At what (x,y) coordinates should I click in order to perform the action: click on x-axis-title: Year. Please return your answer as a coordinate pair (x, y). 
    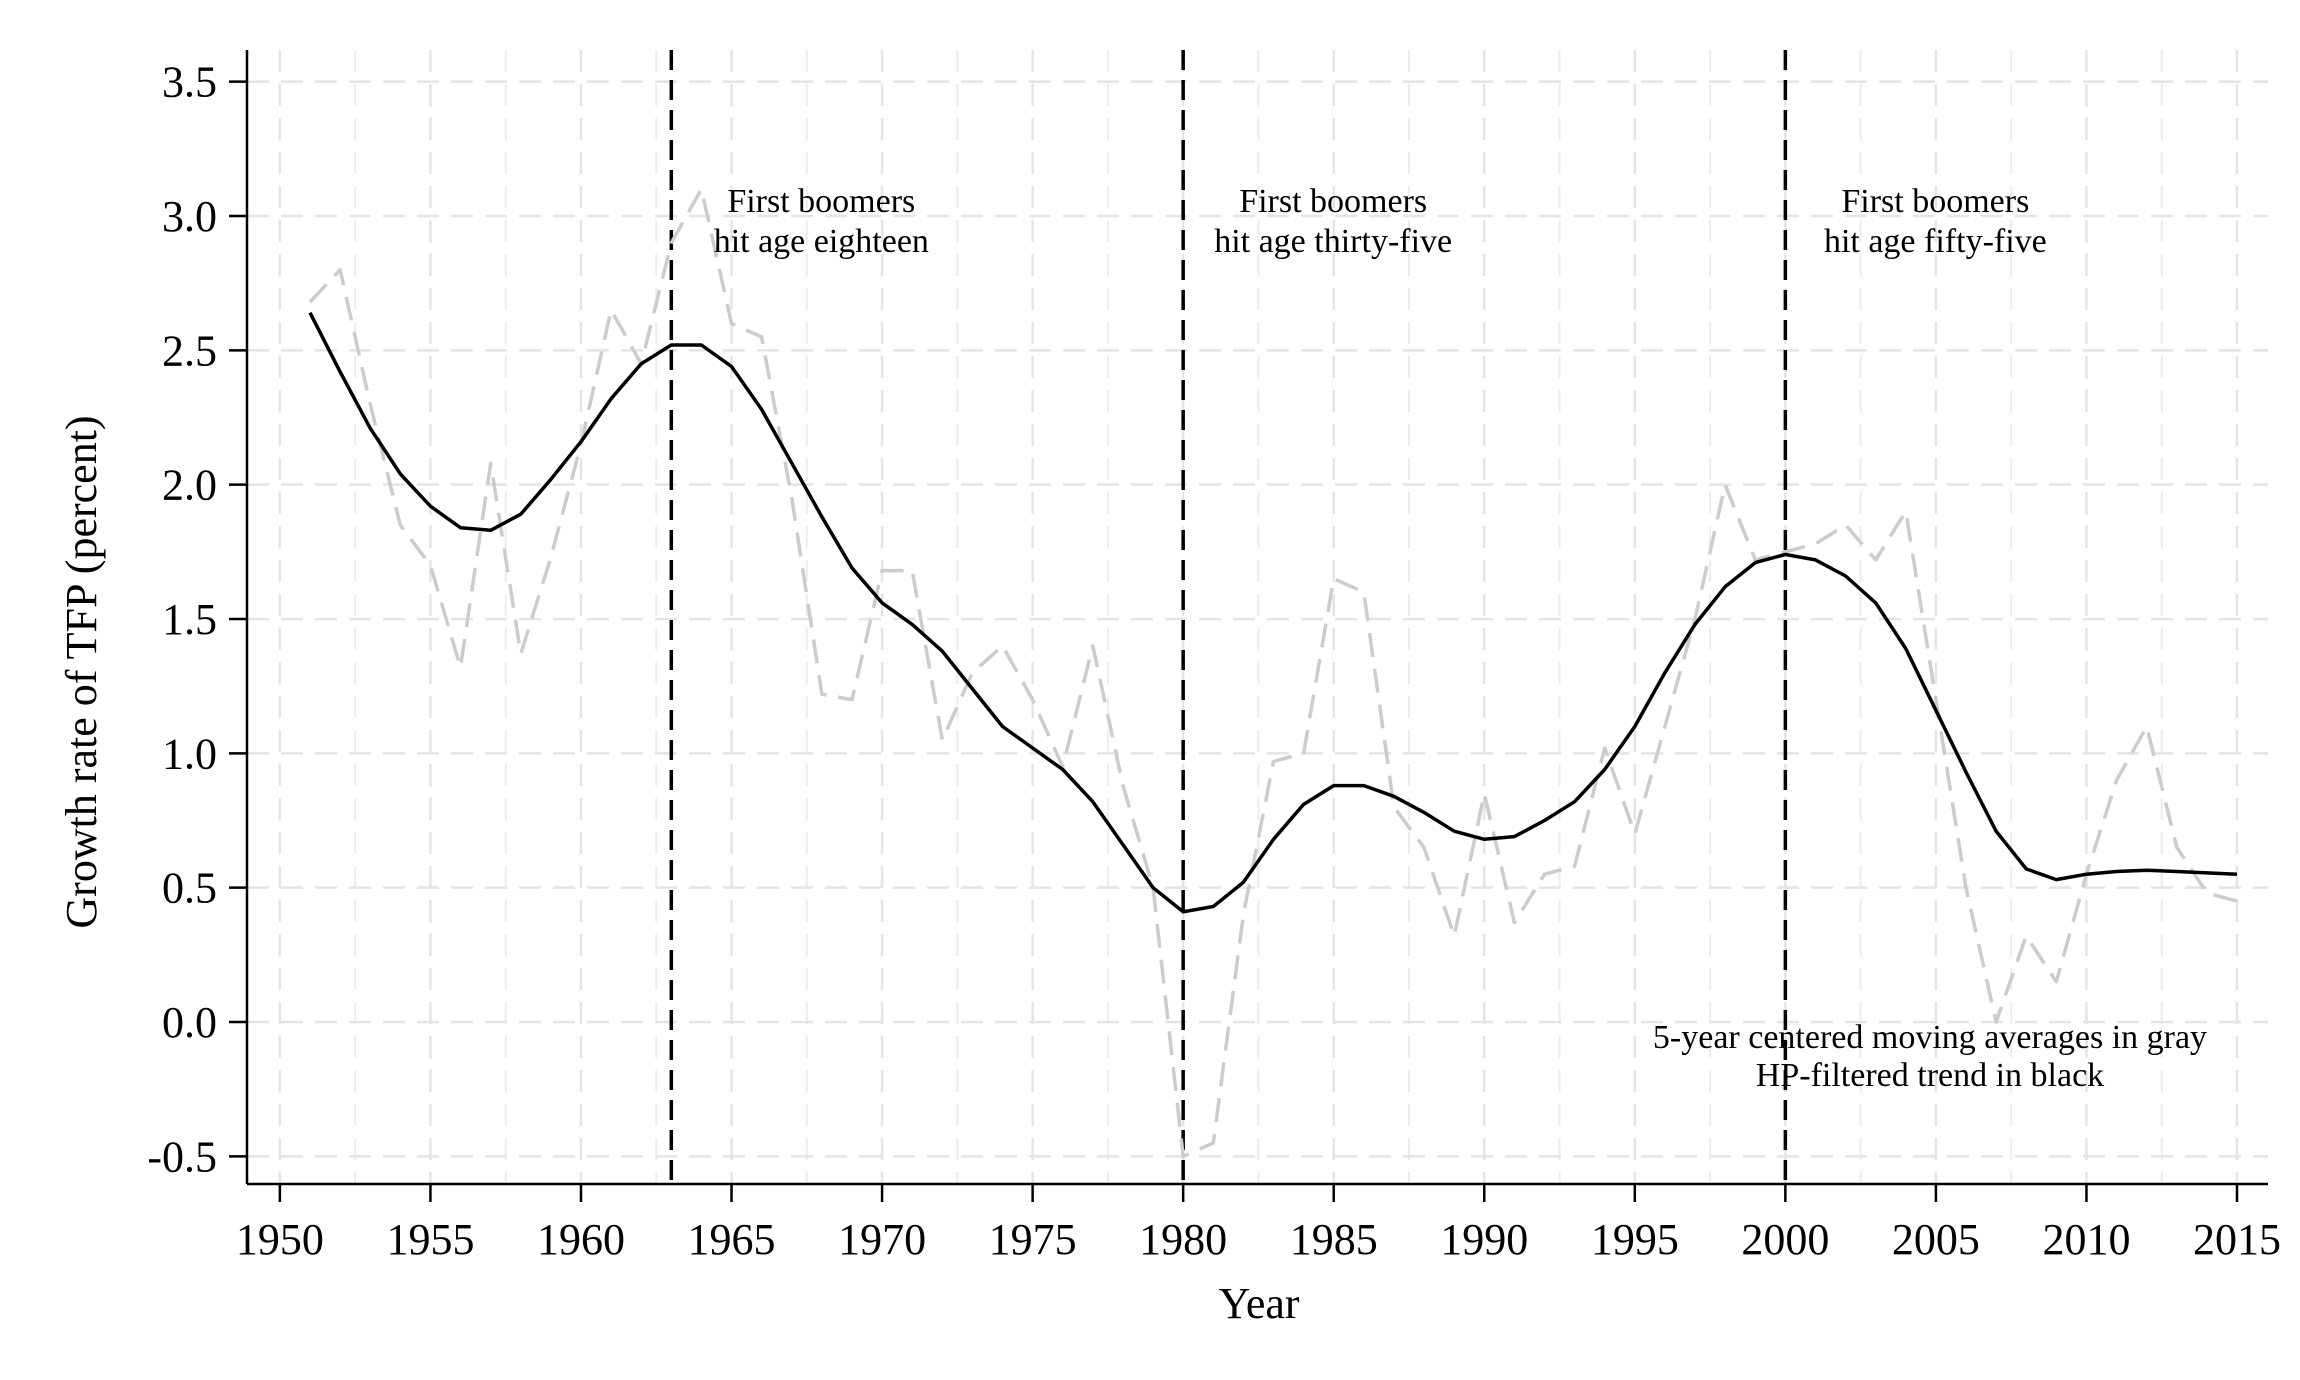
    Looking at the image, I should click on (1258, 1303).